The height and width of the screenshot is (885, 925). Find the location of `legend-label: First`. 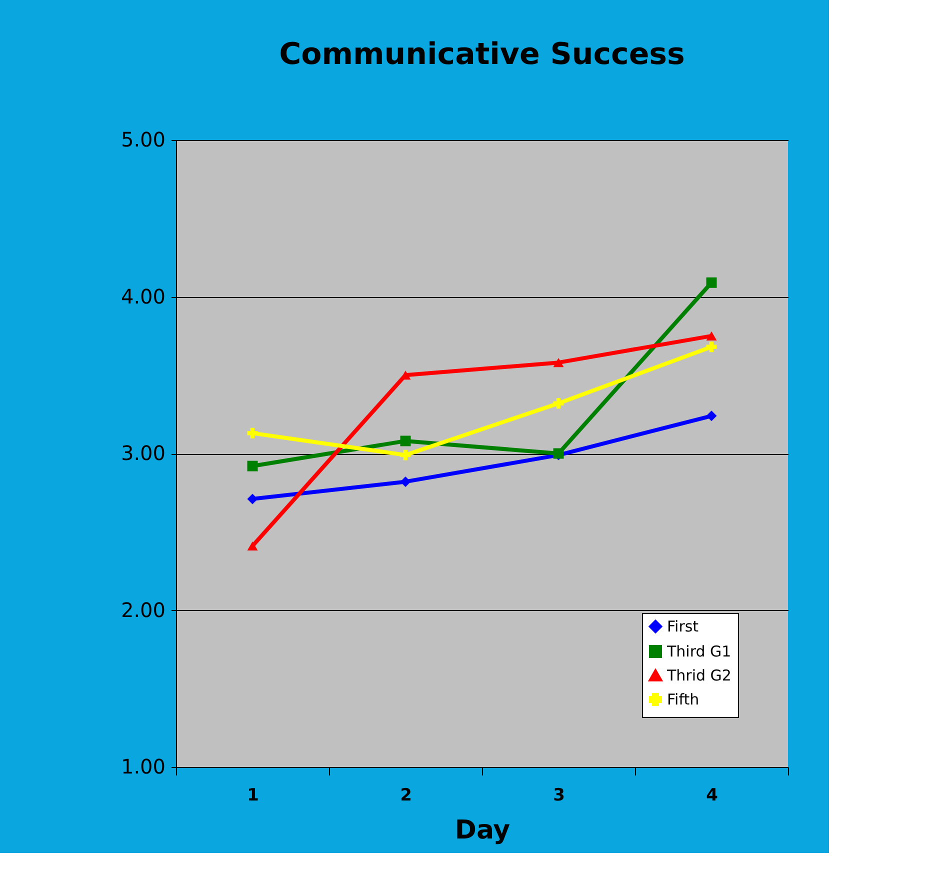

legend-label: First is located at coordinates (683, 627).